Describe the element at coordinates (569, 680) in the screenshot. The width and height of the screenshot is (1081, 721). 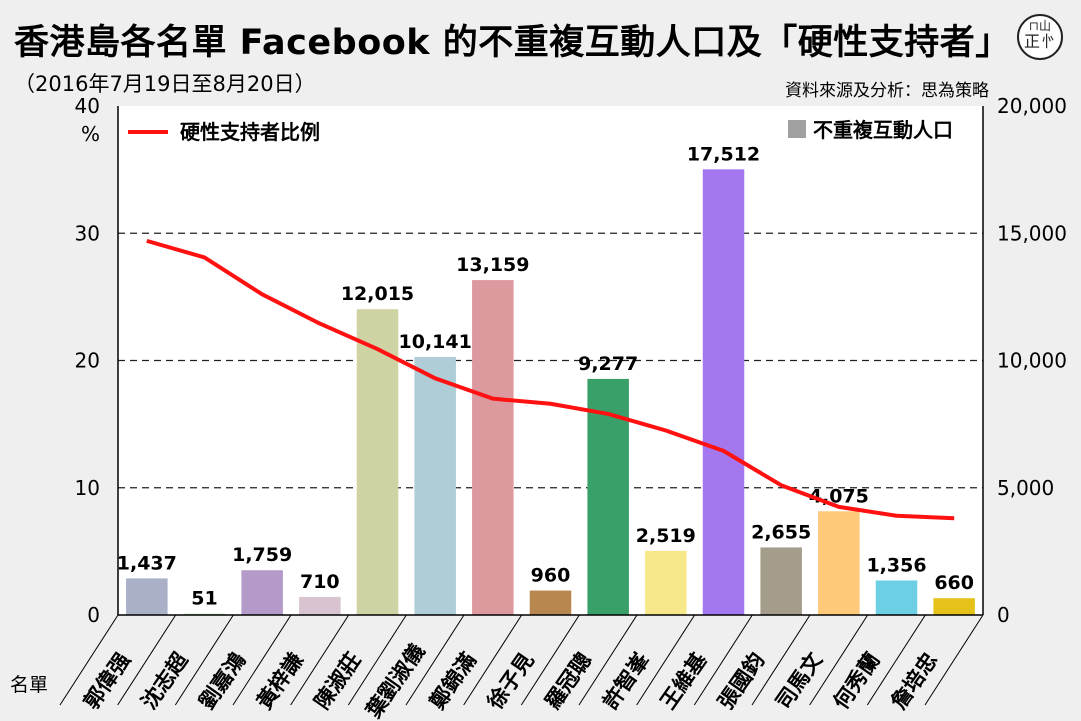
I see `category-label: 羅冠聰` at that location.